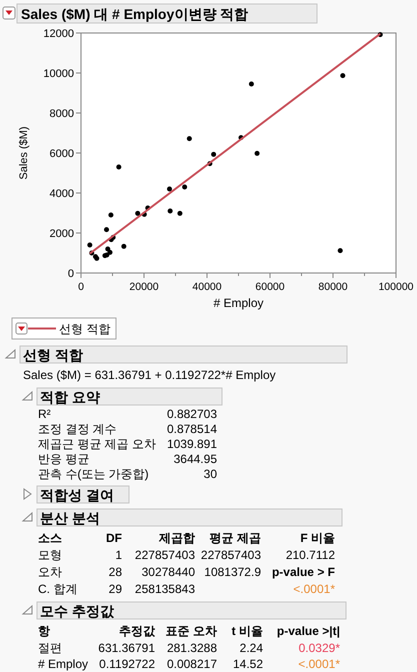 The height and width of the screenshot is (672, 417). Describe the element at coordinates (186, 572) in the screenshot. I see `text: 오차 28 30278440 1081372.9 p-value > F` at that location.